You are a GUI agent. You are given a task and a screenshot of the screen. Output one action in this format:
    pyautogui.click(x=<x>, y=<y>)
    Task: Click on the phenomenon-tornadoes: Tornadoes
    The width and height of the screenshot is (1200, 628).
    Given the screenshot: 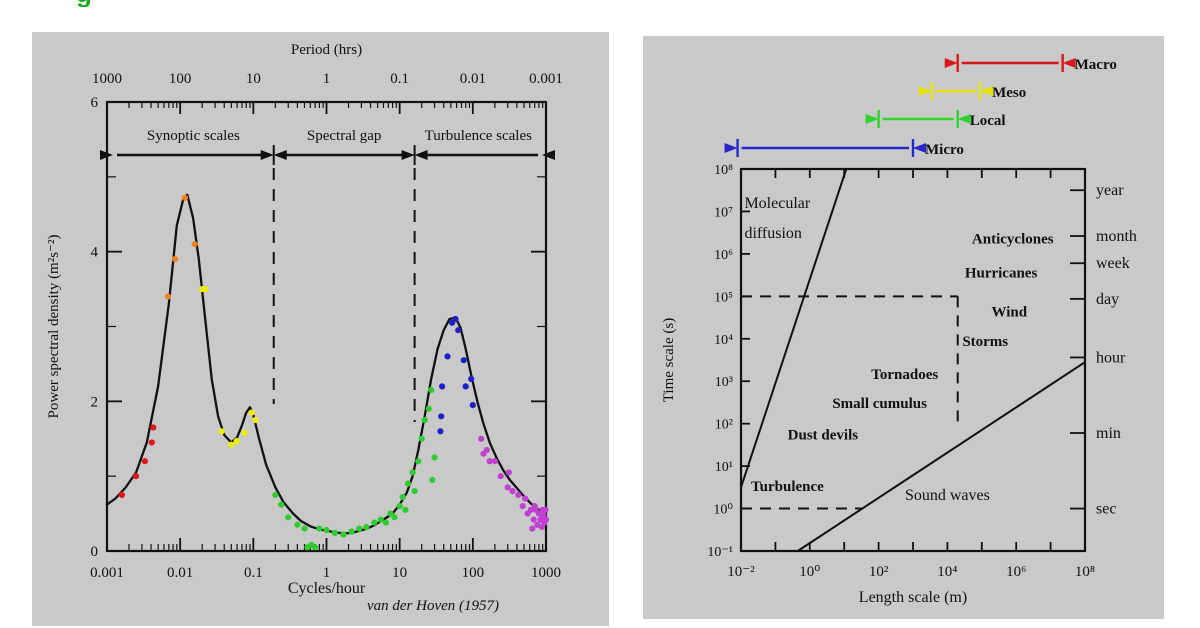 What is the action you would take?
    pyautogui.click(x=904, y=375)
    